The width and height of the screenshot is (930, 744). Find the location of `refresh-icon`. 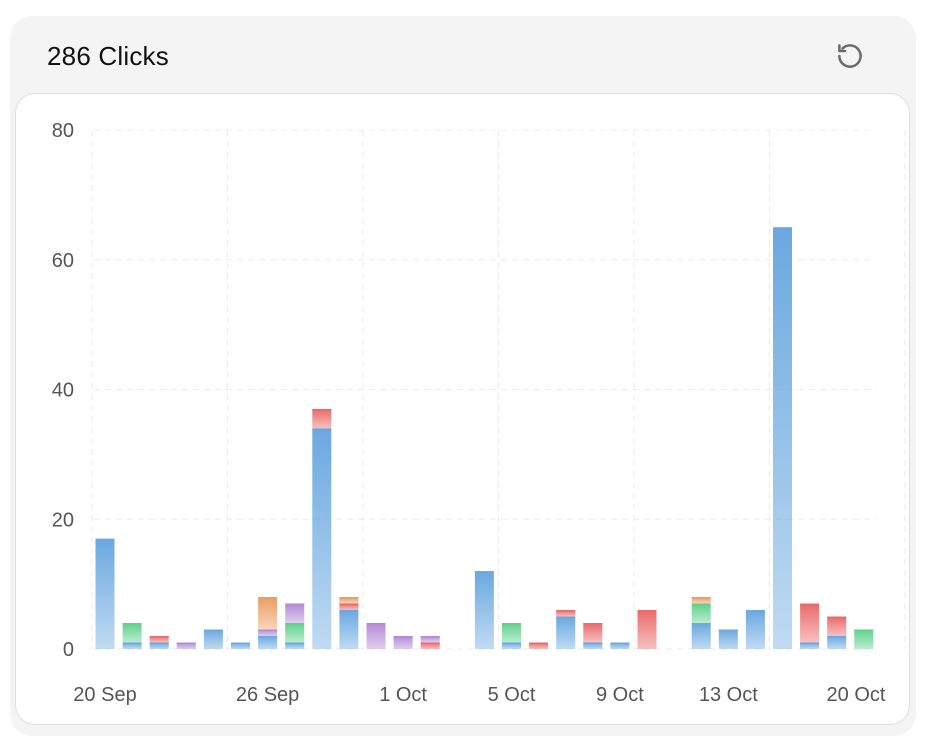

refresh-icon is located at coordinates (850, 56).